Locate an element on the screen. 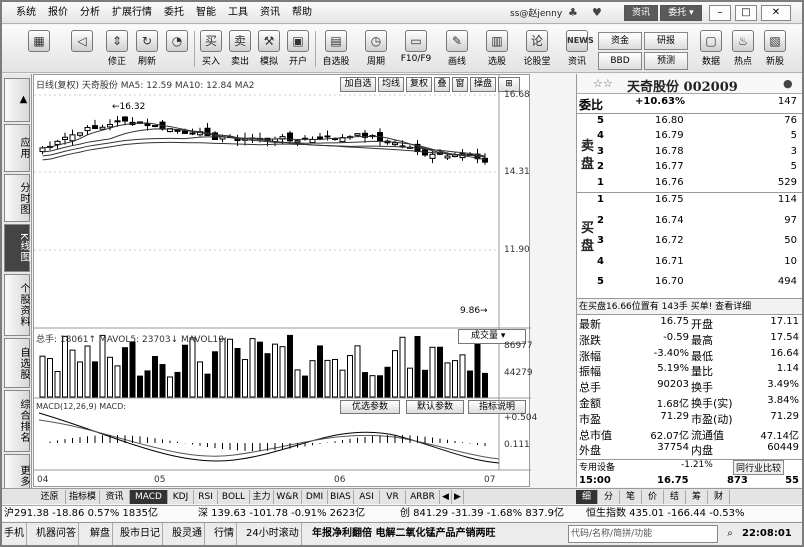 Image resolution: width=804 pixels, height=547 pixels. panel-tab-5: 筹 is located at coordinates (697, 497).